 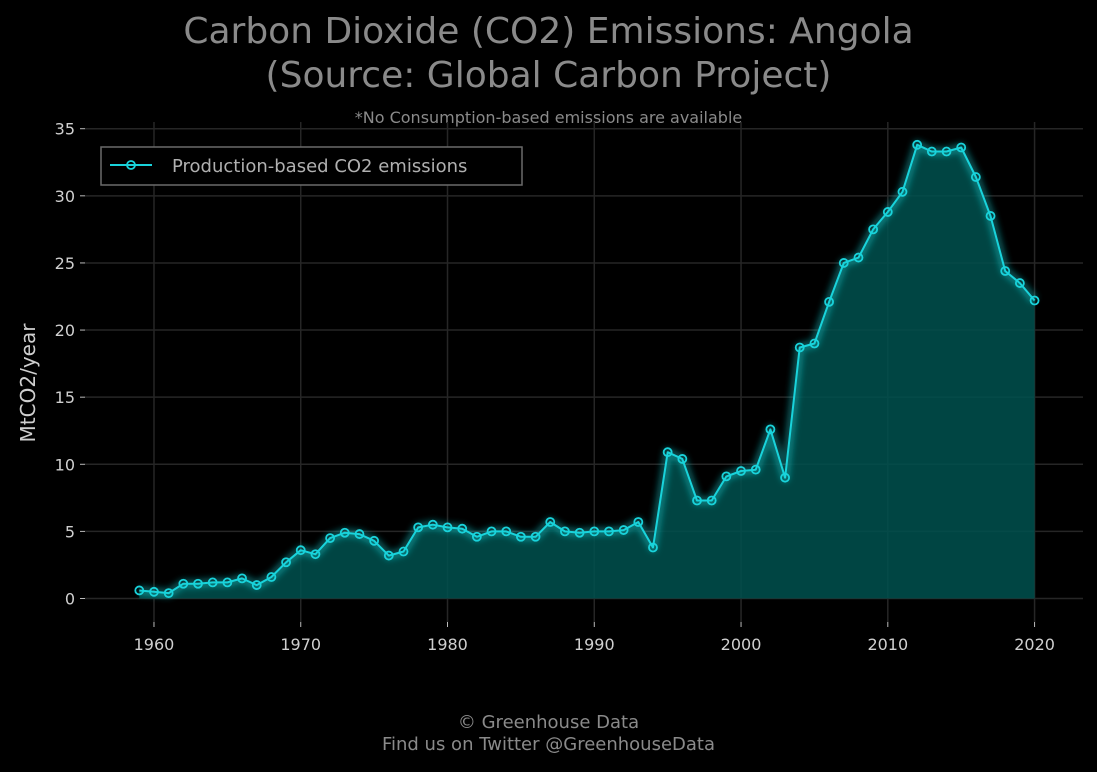 What do you see at coordinates (65, 196) in the screenshot?
I see `y-tick-label: 30` at bounding box center [65, 196].